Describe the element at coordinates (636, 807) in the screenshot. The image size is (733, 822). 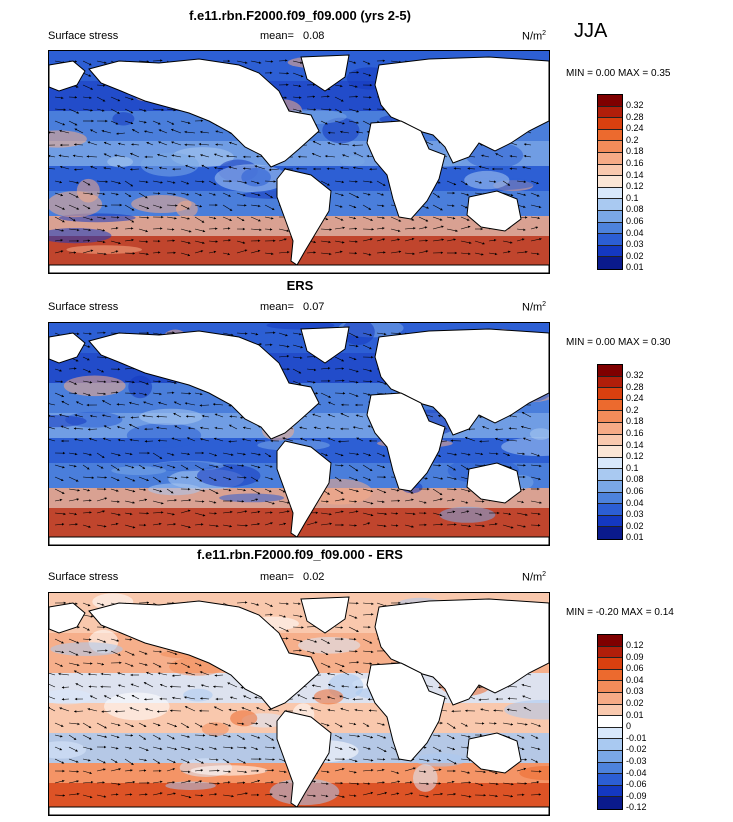
I see `colorbar-tick-label: -0.12` at that location.